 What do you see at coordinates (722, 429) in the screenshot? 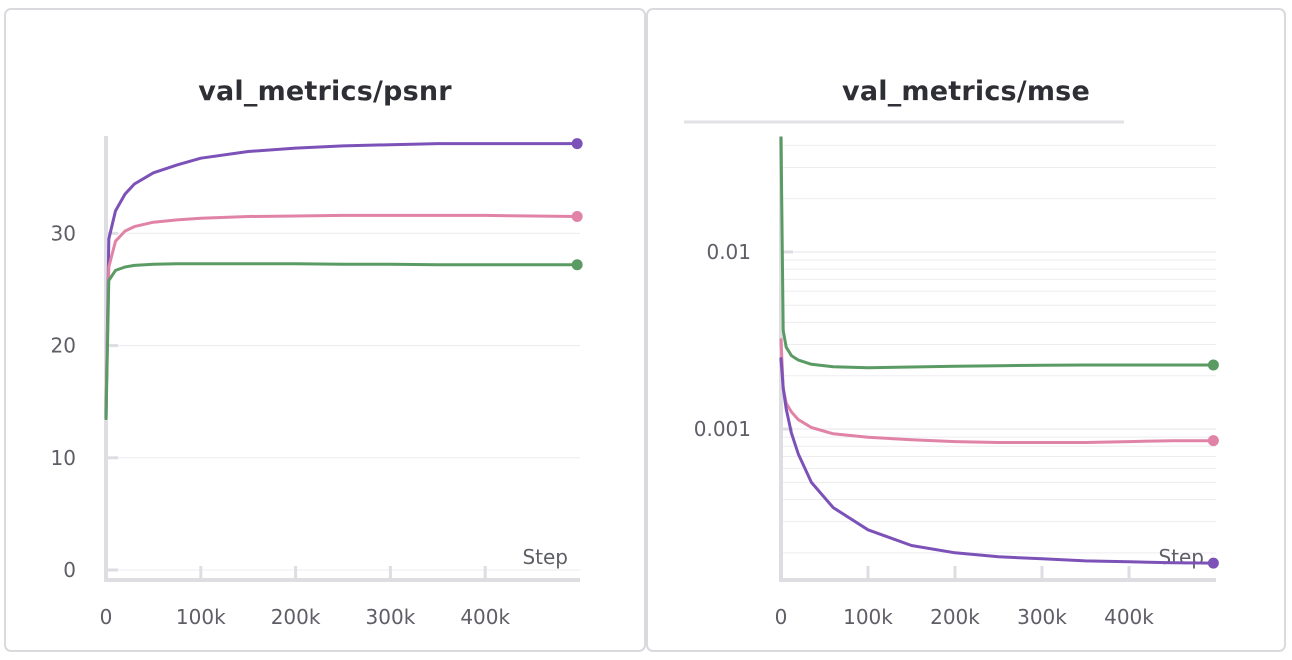
I see `y-tick-label: 0.001` at bounding box center [722, 429].